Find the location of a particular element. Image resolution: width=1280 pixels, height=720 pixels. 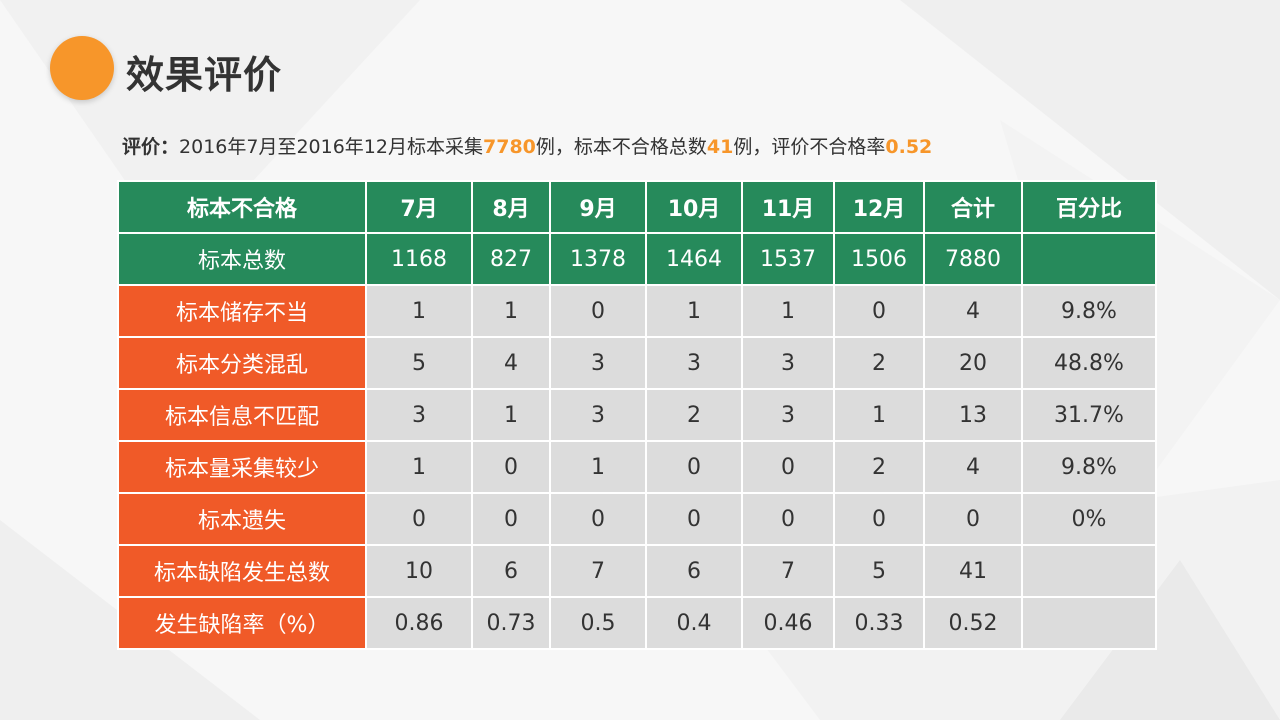

table-cell: 0.46 is located at coordinates (788, 623).